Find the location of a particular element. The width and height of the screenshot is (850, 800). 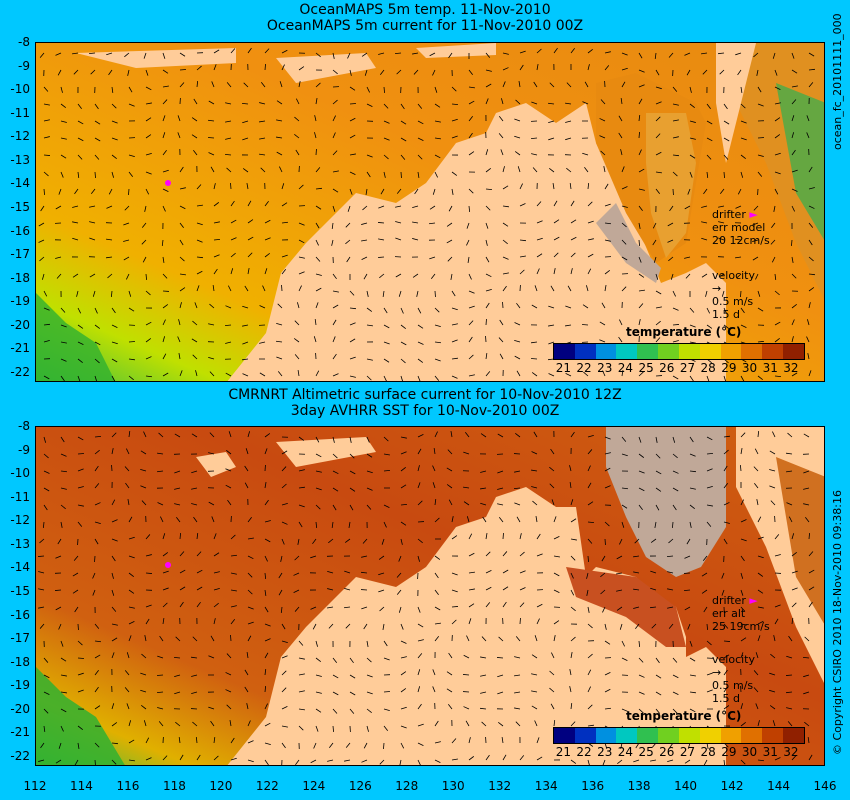

latitude-tick: -21 is located at coordinates (20, 348).